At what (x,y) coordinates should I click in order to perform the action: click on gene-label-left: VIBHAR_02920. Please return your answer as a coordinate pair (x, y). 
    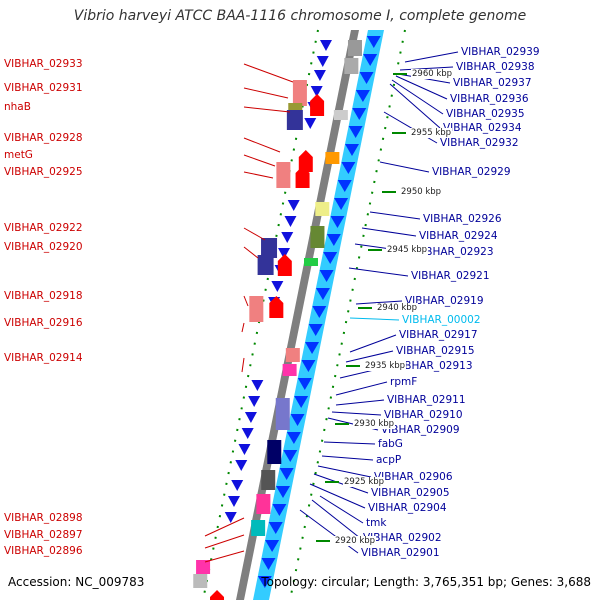
    Looking at the image, I should click on (43, 247).